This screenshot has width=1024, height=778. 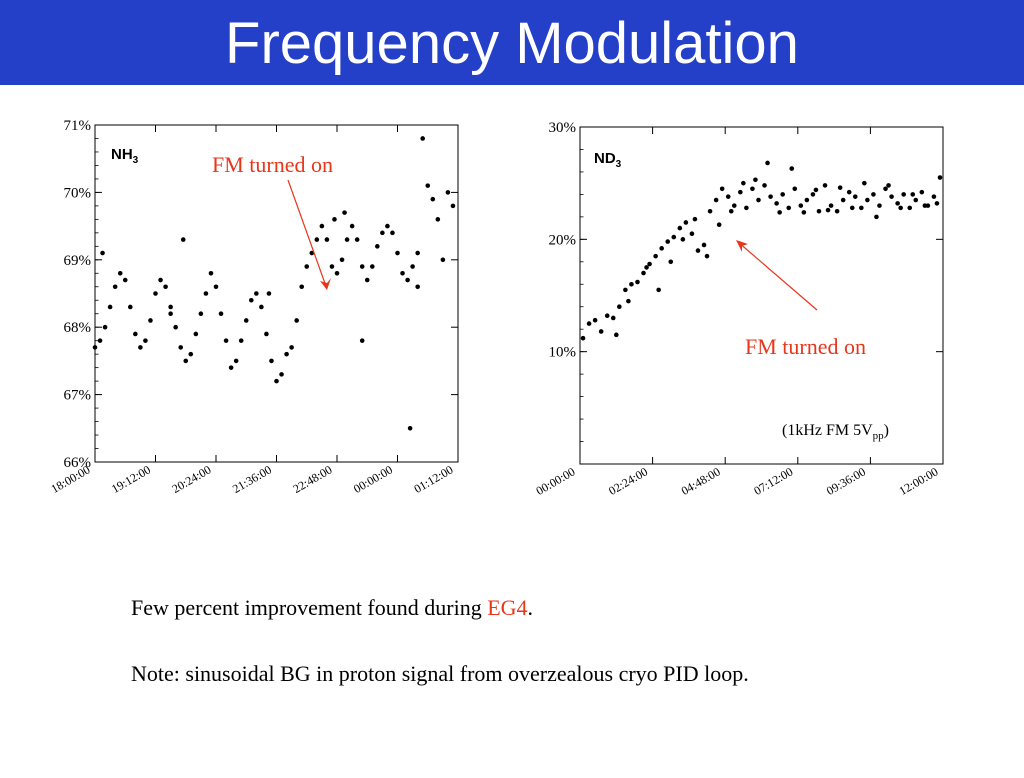 I want to click on nd3-y-tick-label: 20%, so click(x=563, y=240).